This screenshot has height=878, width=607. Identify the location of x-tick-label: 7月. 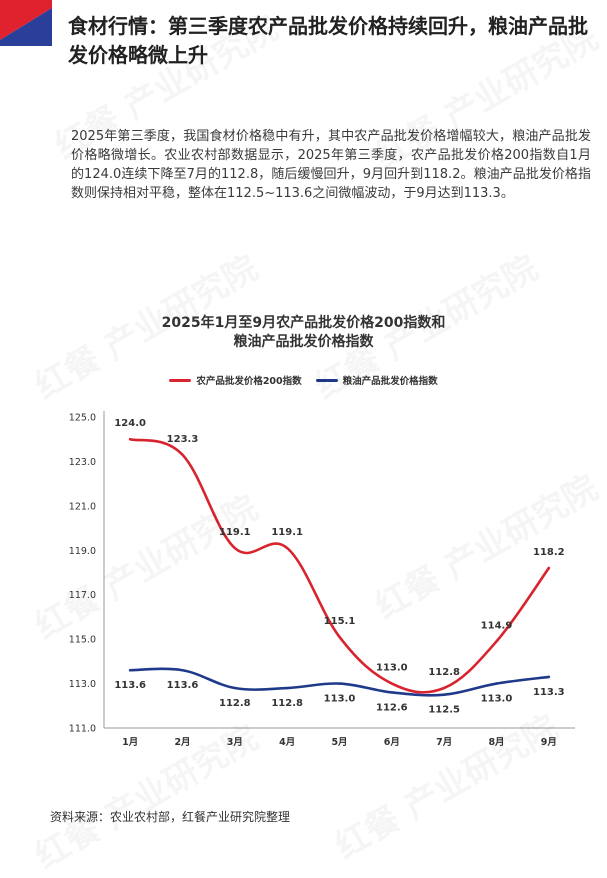
(444, 742).